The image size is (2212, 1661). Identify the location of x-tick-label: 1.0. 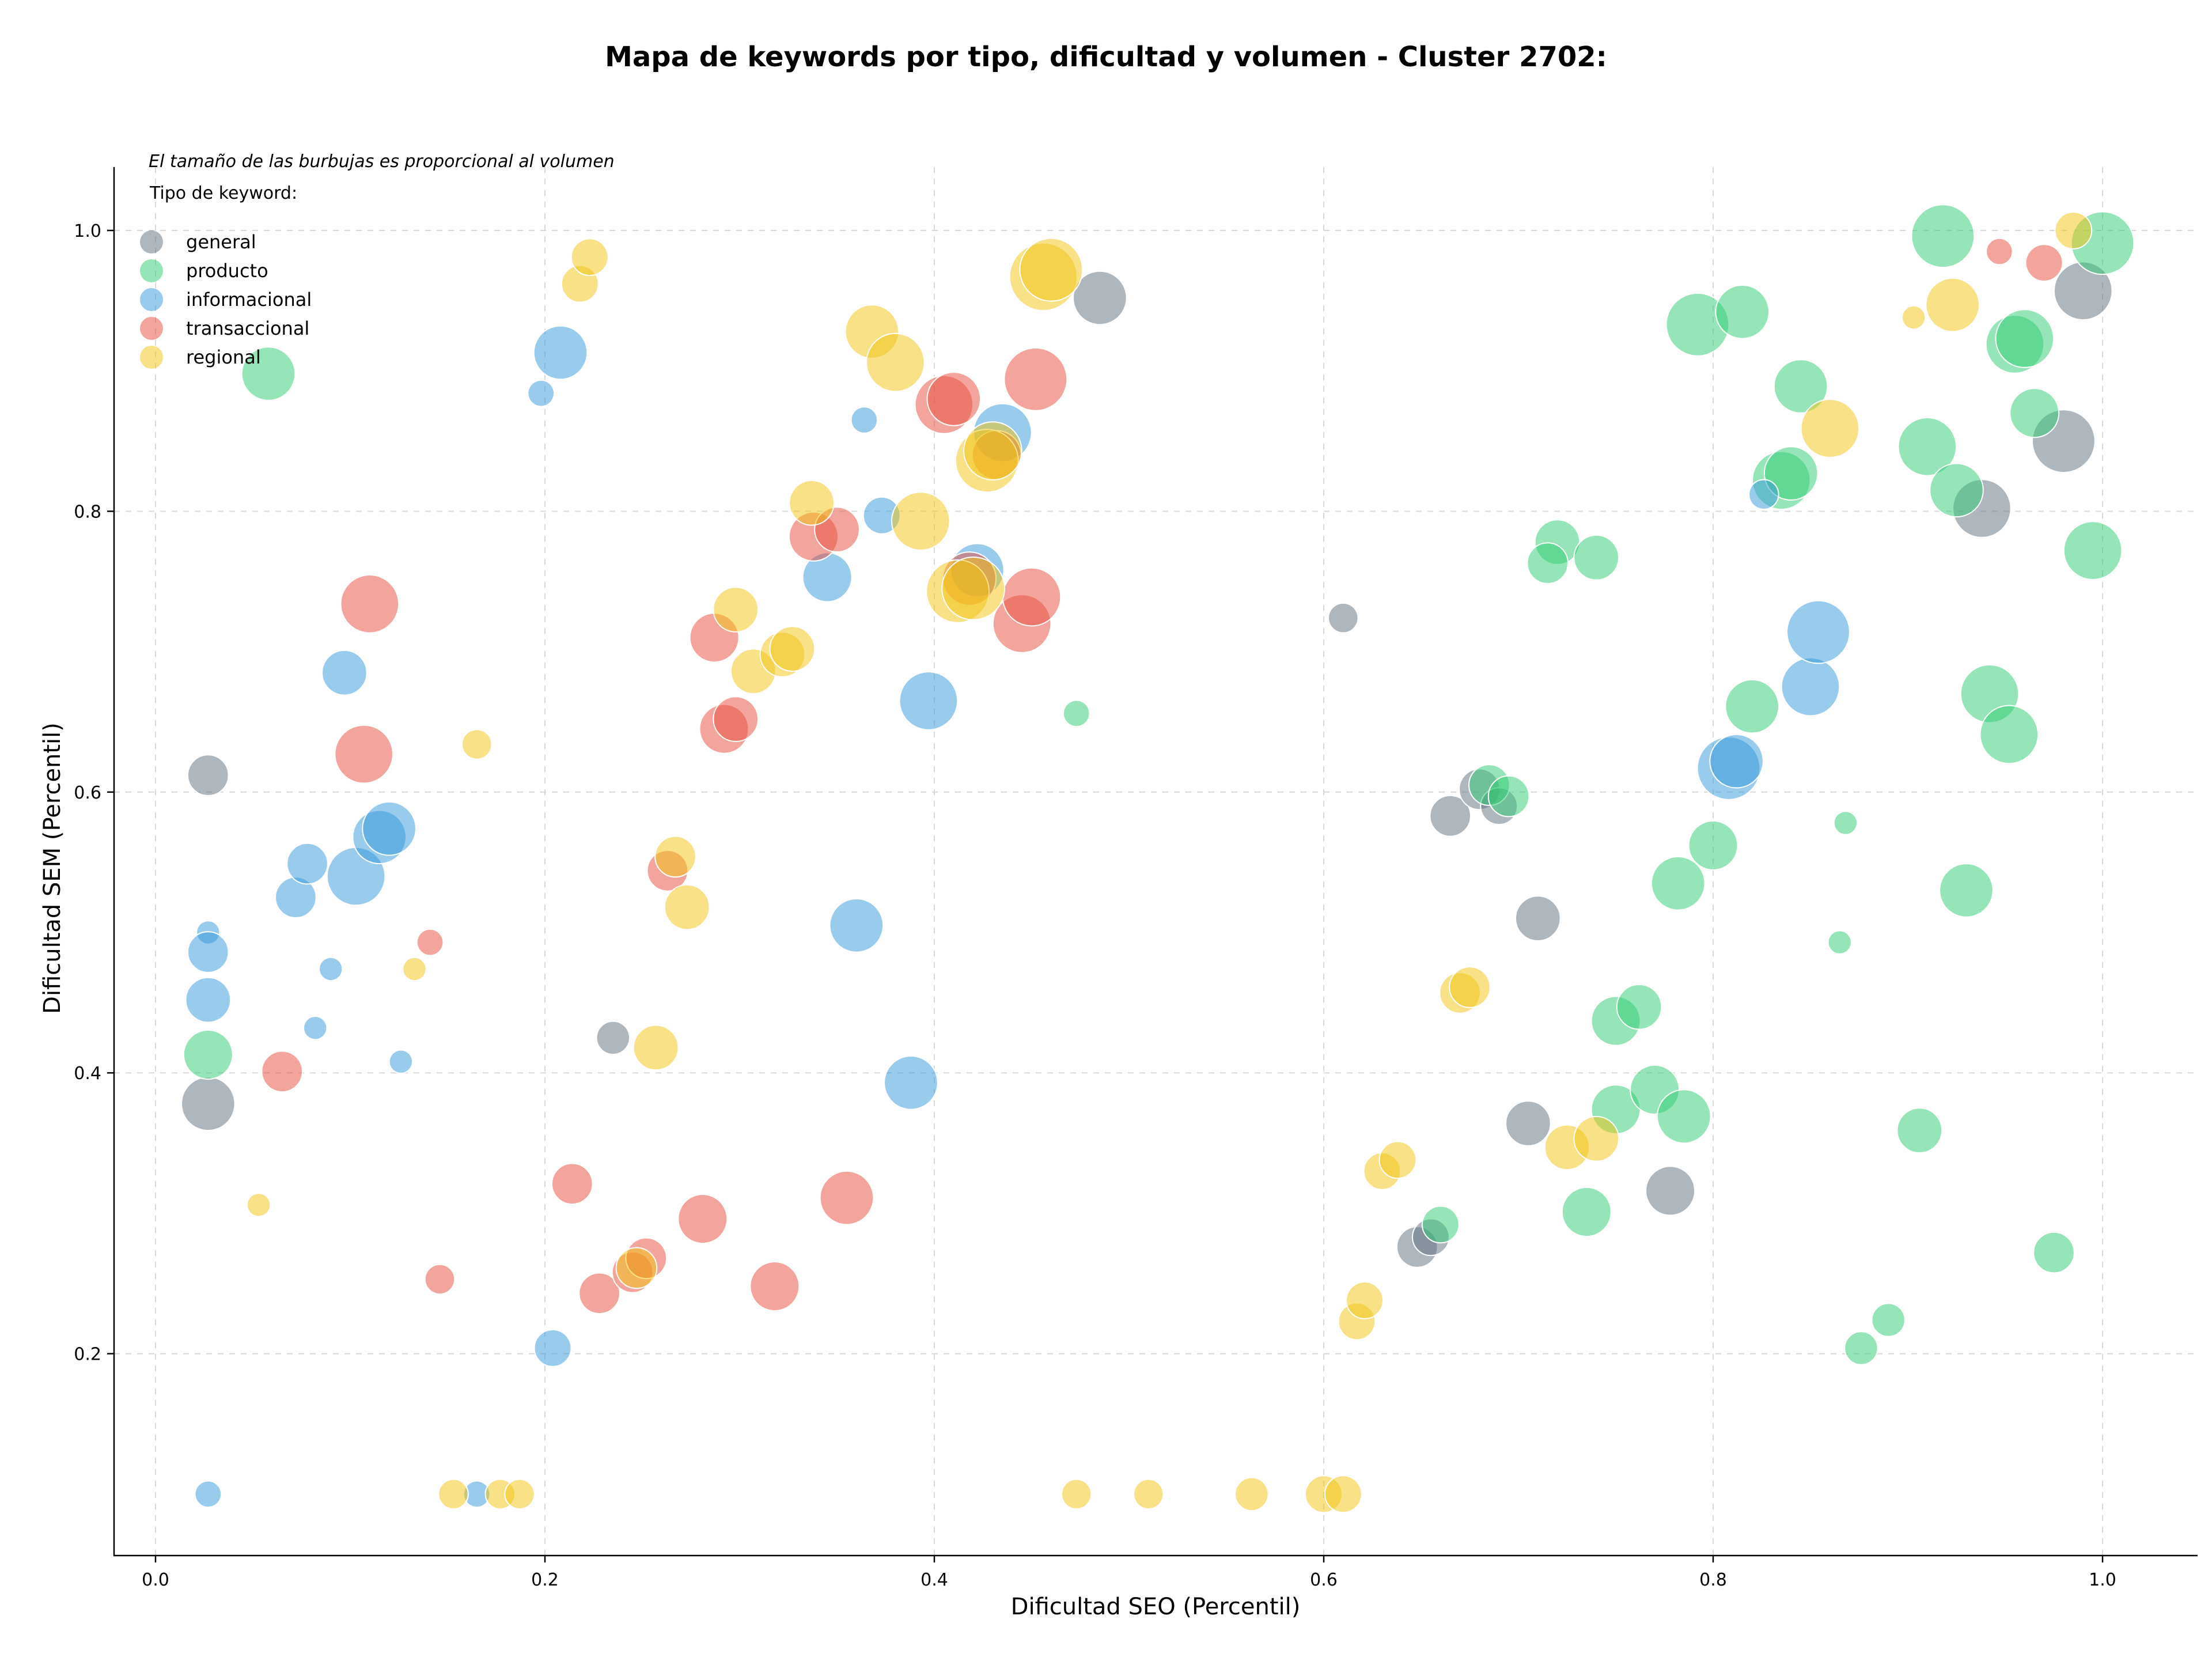
(2102, 1580).